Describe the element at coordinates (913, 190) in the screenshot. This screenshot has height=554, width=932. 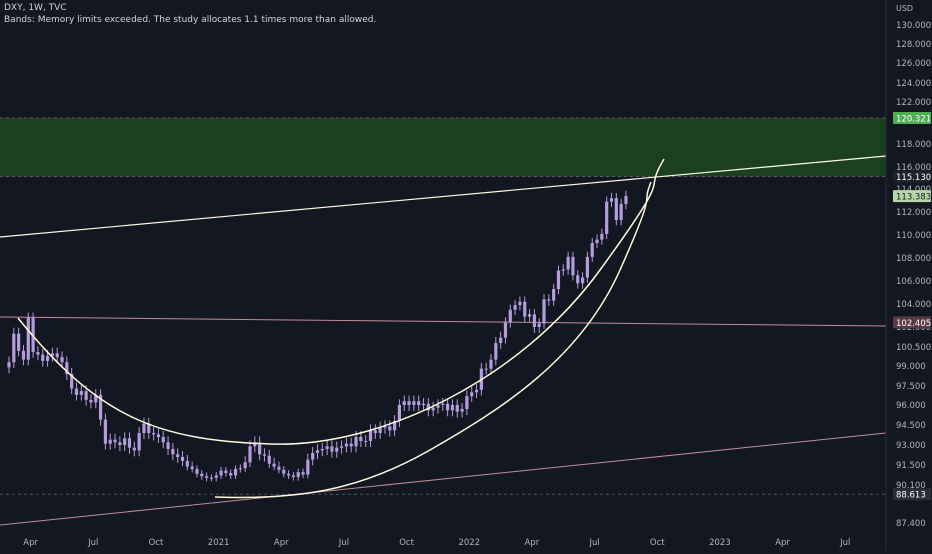
I see `y-tick-label: 114.000` at that location.